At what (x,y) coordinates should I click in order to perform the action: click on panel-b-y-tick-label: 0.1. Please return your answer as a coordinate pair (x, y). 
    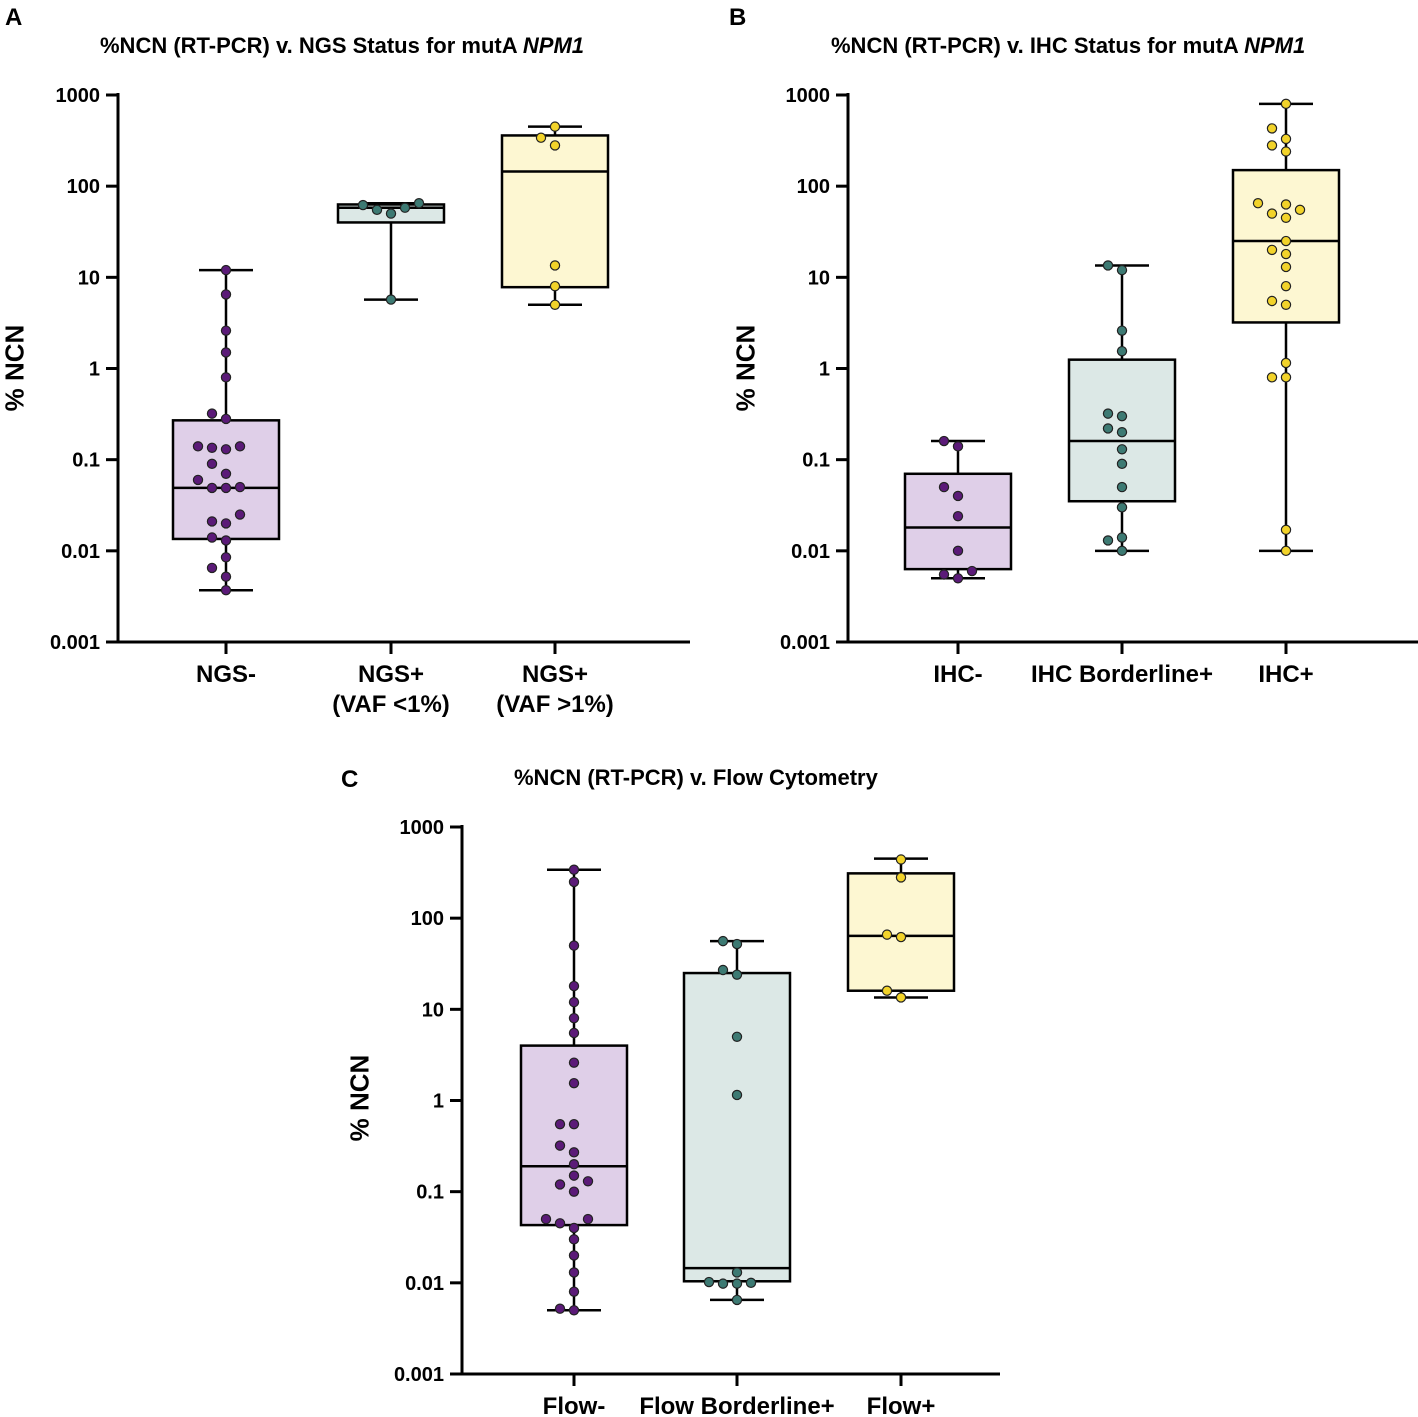
    Looking at the image, I should click on (816, 461).